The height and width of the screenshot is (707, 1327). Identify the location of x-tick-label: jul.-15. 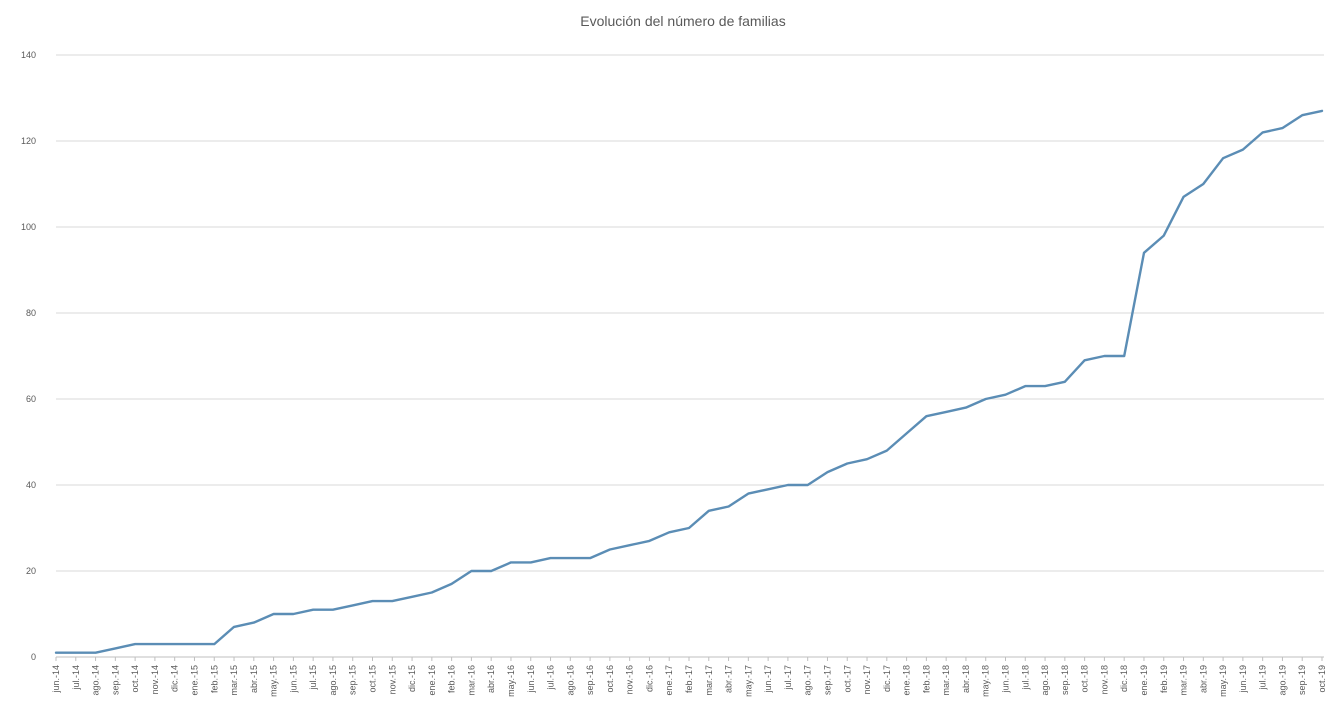
(313, 678).